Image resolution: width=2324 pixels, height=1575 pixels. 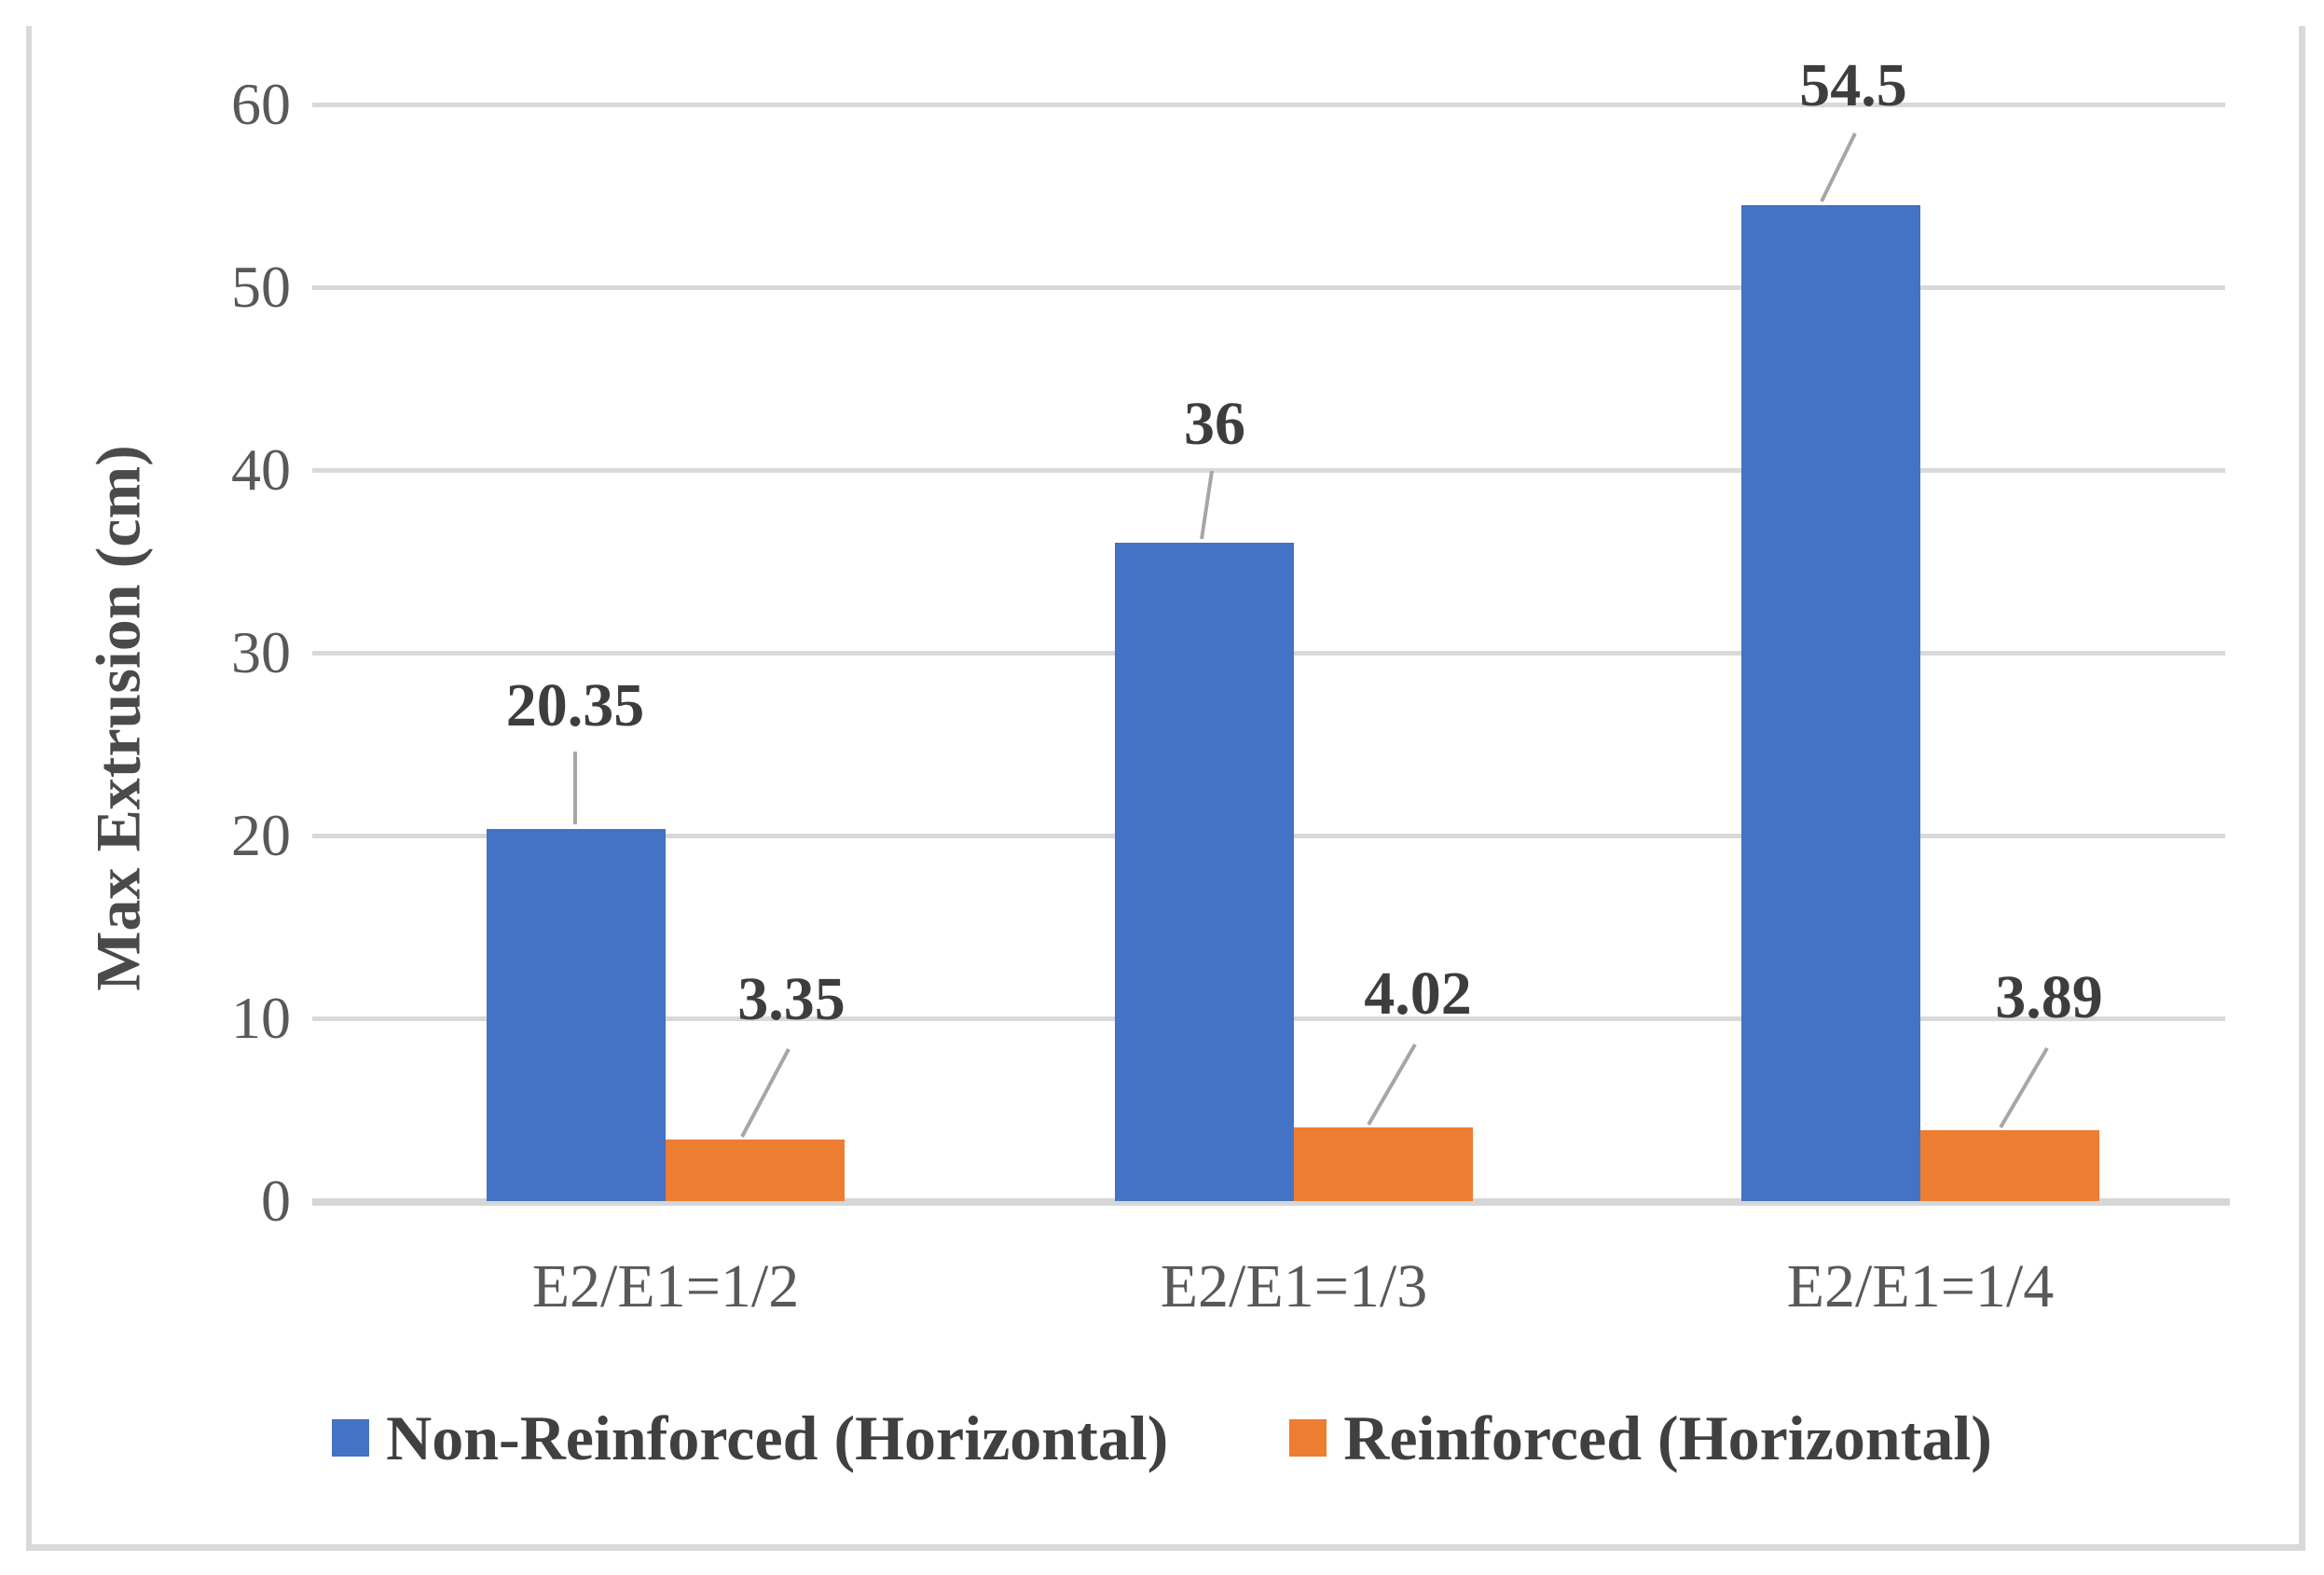 I want to click on legend-label: Non-Reinforced (Horizontal), so click(x=777, y=1437).